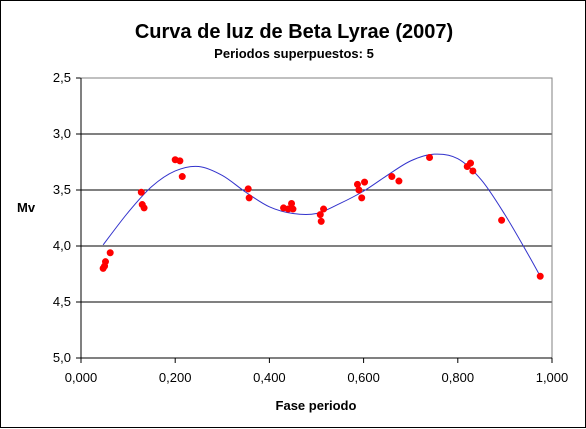  What do you see at coordinates (175, 377) in the screenshot?
I see `x-tick-label: 0,200` at bounding box center [175, 377].